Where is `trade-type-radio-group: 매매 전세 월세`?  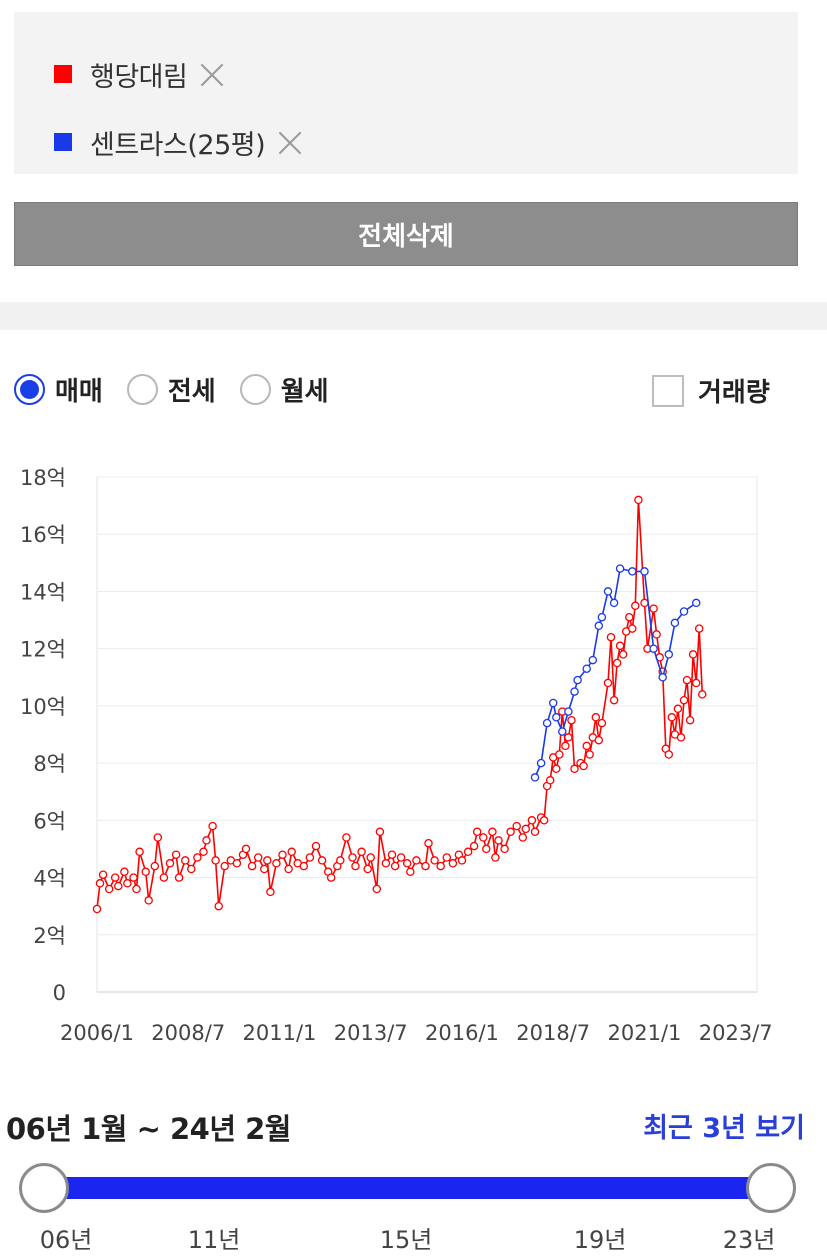
trade-type-radio-group: 매매 전세 월세 is located at coordinates (183, 389).